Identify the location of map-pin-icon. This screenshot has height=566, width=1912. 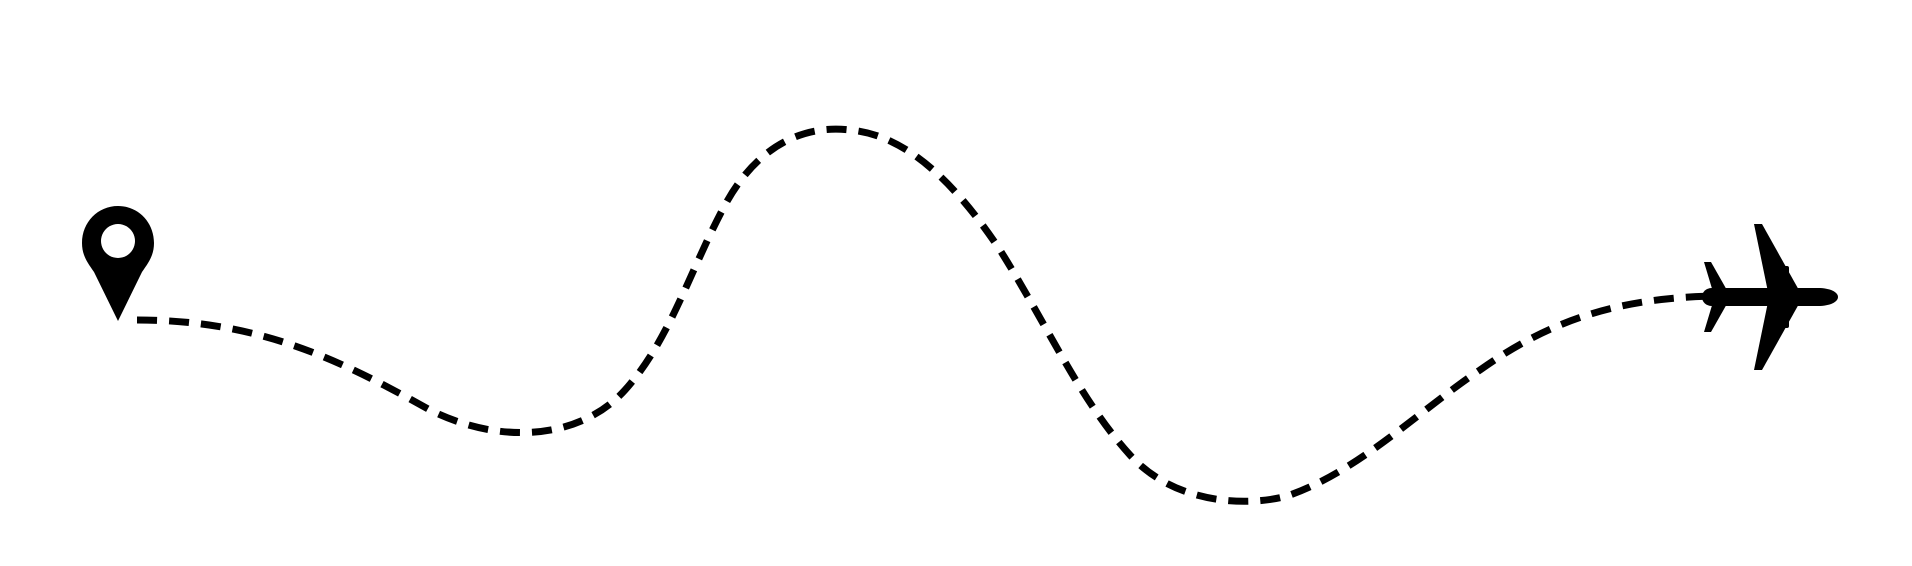
(118, 263).